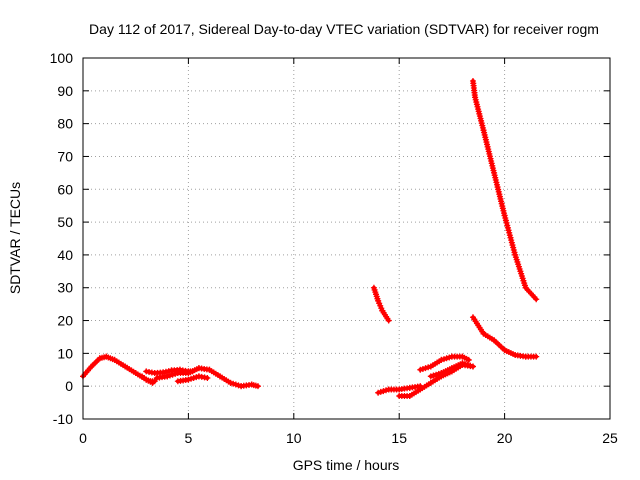 This screenshot has height=480, width=640. I want to click on y-tick-label: 90, so click(65, 91).